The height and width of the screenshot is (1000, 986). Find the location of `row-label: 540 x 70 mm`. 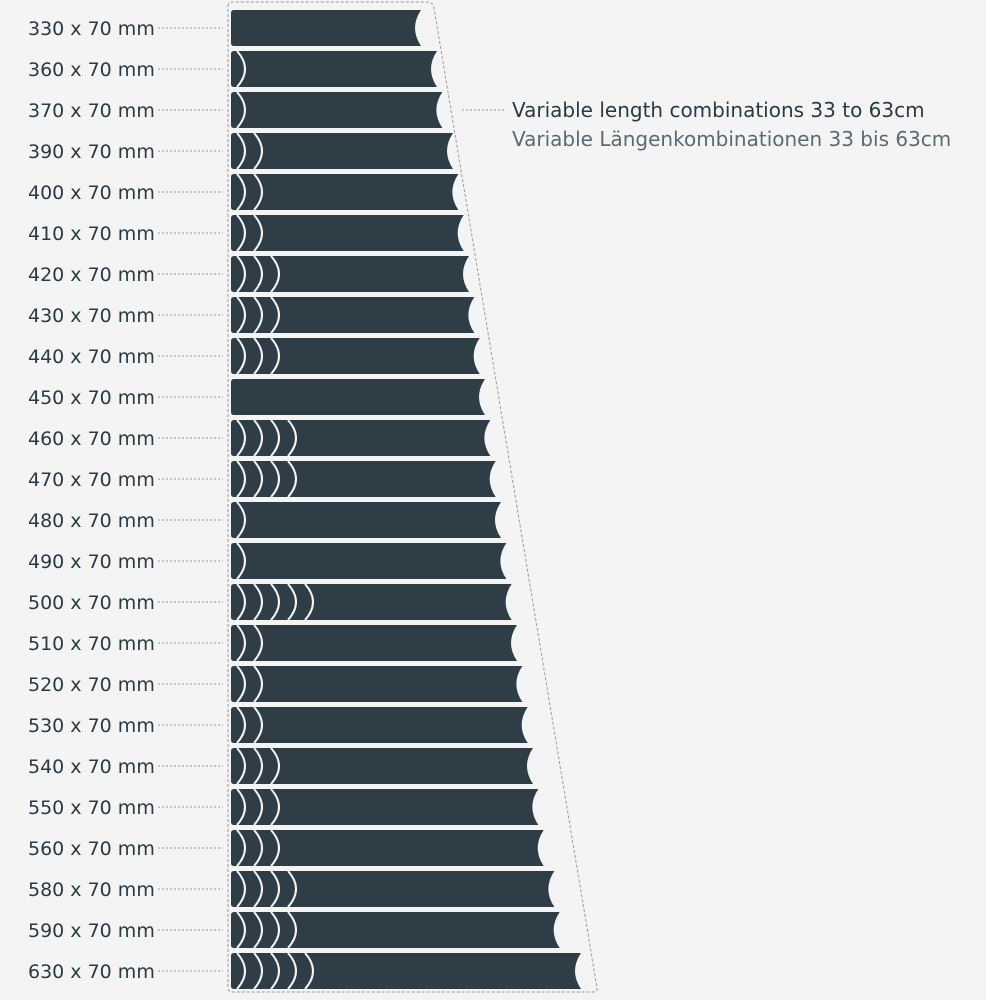

row-label: 540 x 70 mm is located at coordinates (91, 767).